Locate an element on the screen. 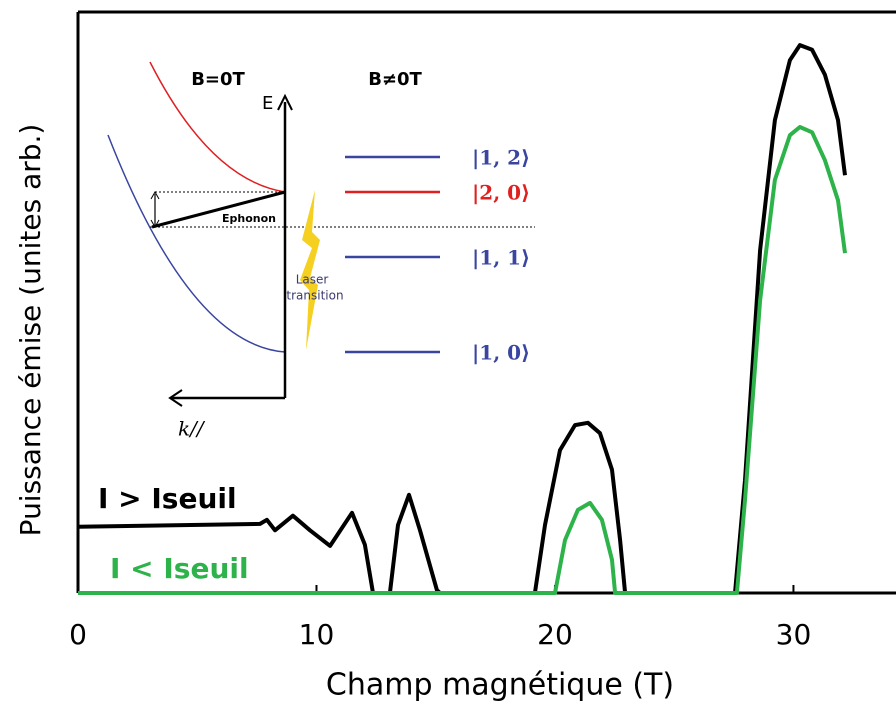  y-axis-label: Puissance émise (unites arb.) is located at coordinates (30, 330).